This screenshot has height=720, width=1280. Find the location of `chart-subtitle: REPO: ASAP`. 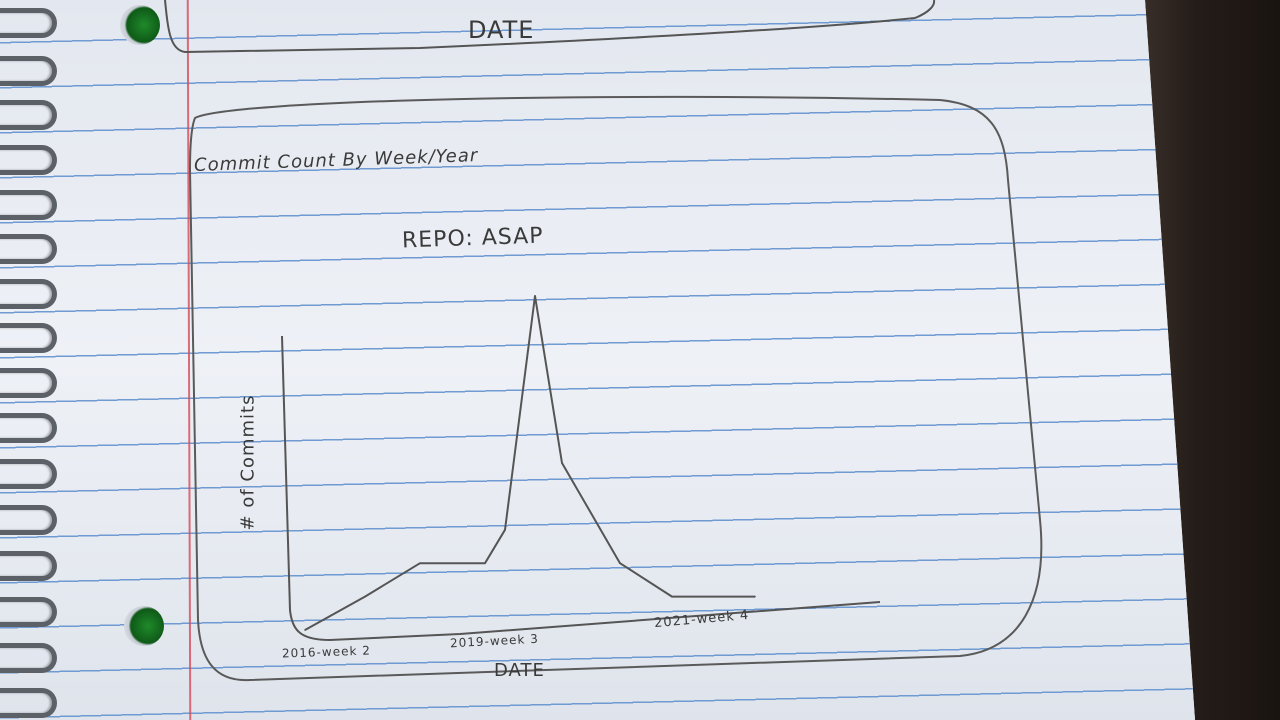

chart-subtitle: REPO: ASAP is located at coordinates (472, 238).